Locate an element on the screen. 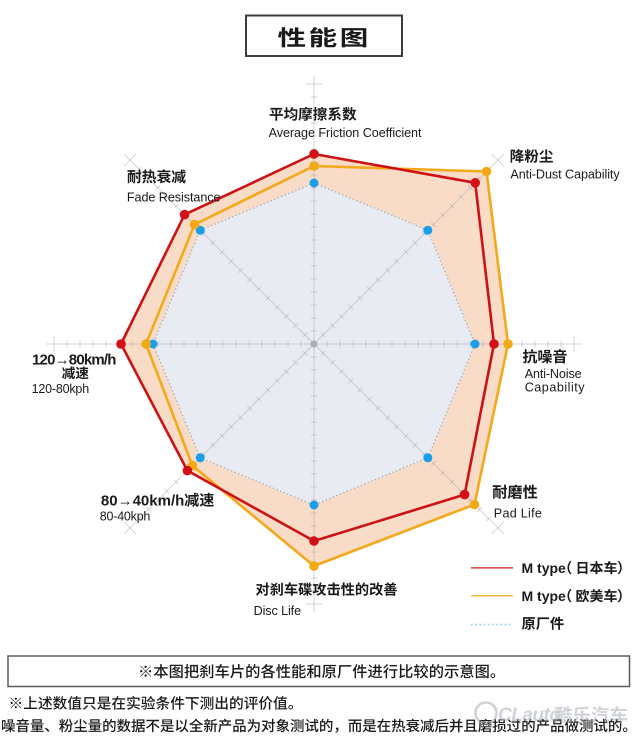 This screenshot has width=640, height=751. svg-text: CLauto is located at coordinates (529, 715).